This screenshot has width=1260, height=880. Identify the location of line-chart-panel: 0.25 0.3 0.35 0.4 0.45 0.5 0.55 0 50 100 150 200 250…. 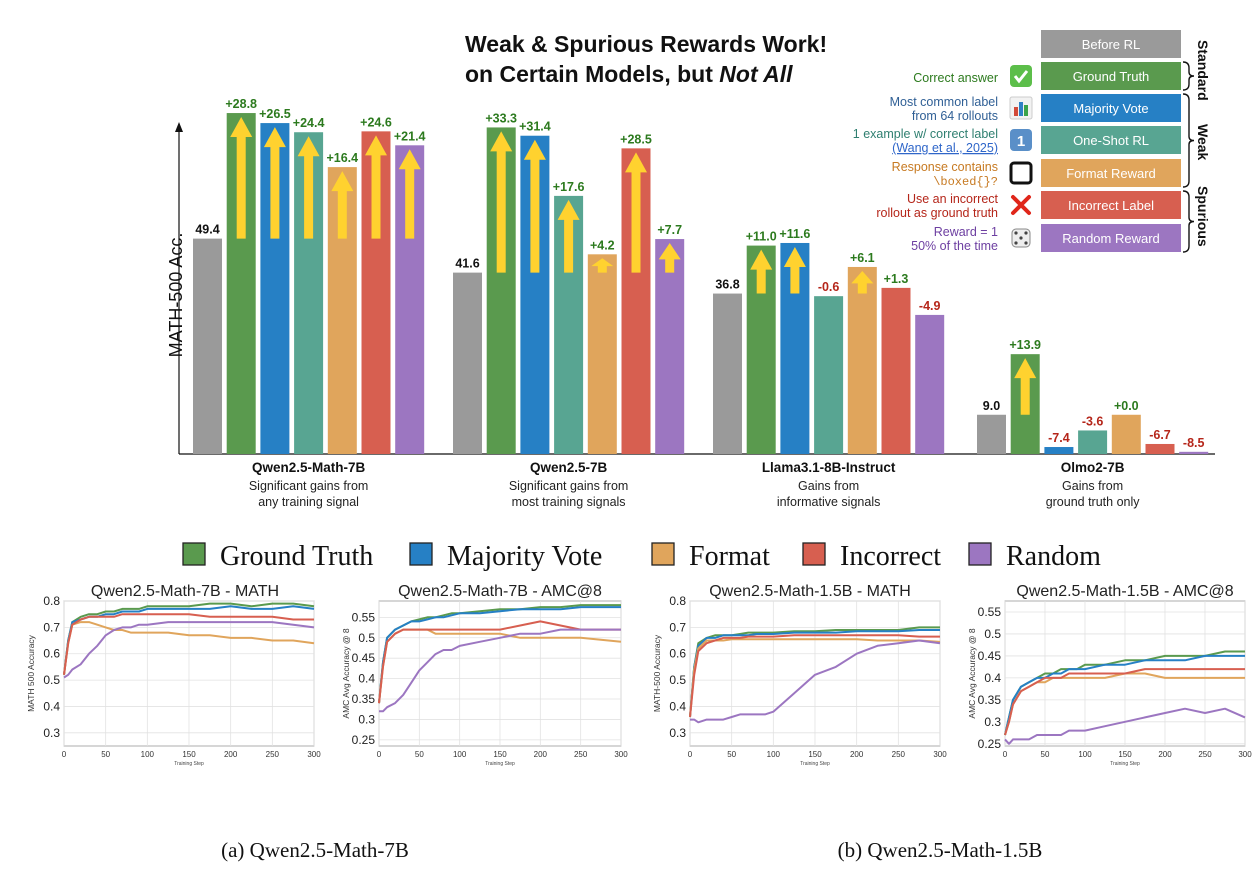
(1109, 675).